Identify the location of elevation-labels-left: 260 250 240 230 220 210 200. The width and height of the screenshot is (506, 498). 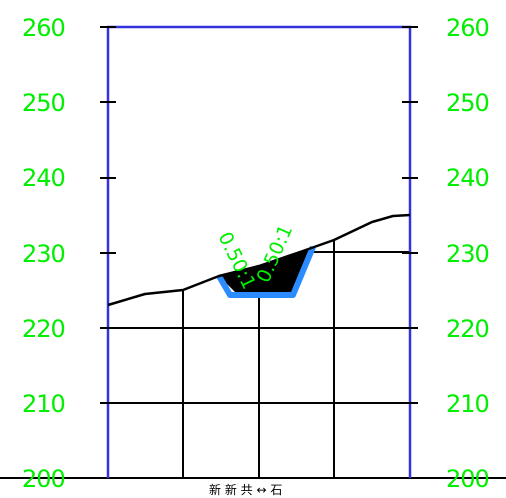
(44, 253).